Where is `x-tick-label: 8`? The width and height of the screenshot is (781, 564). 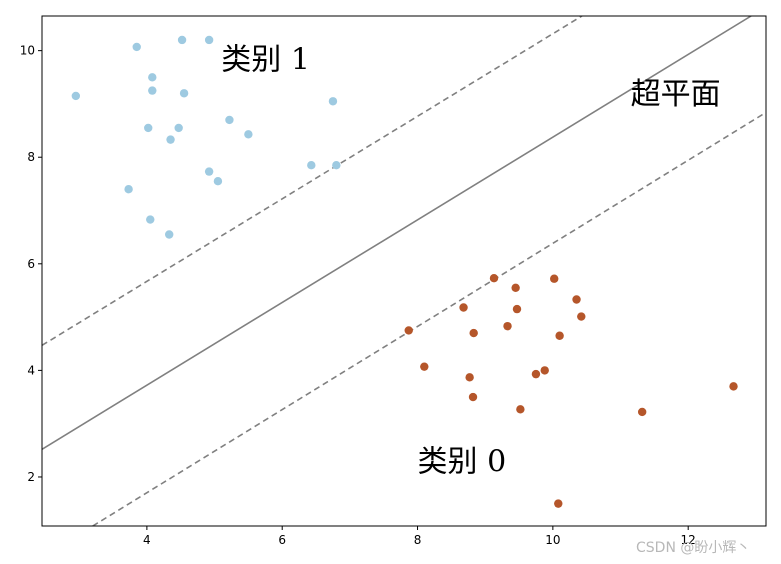
x-tick-label: 8 is located at coordinates (418, 540).